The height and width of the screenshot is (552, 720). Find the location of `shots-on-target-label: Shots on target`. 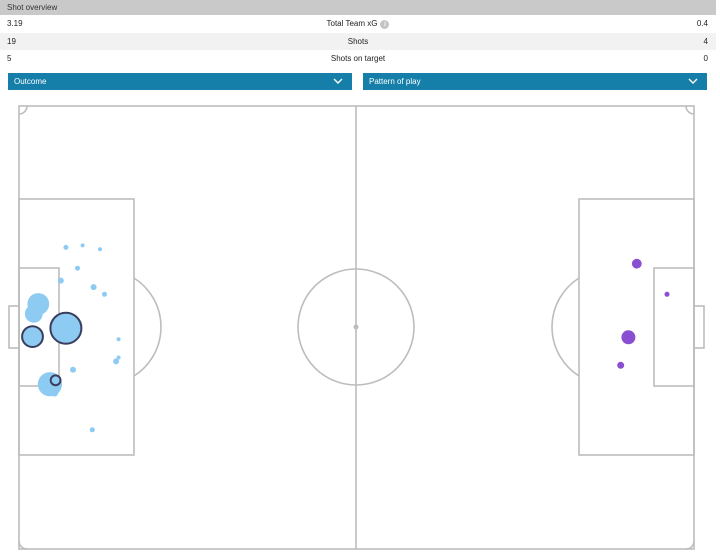

shots-on-target-label: Shots on target is located at coordinates (358, 58).